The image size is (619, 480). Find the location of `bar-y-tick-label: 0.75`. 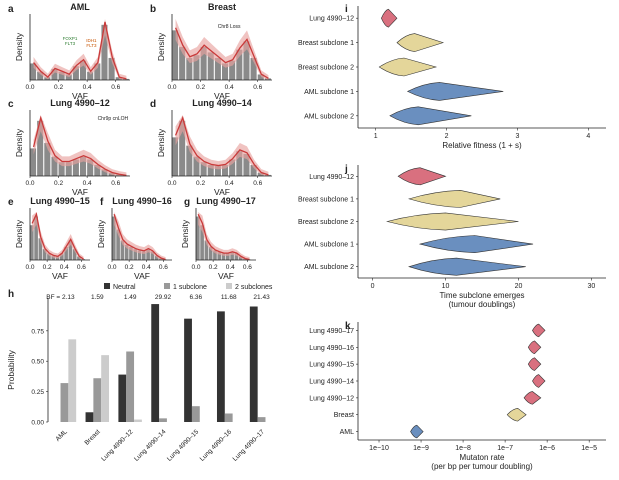

bar-y-tick-label: 0.75 is located at coordinates (37, 331).